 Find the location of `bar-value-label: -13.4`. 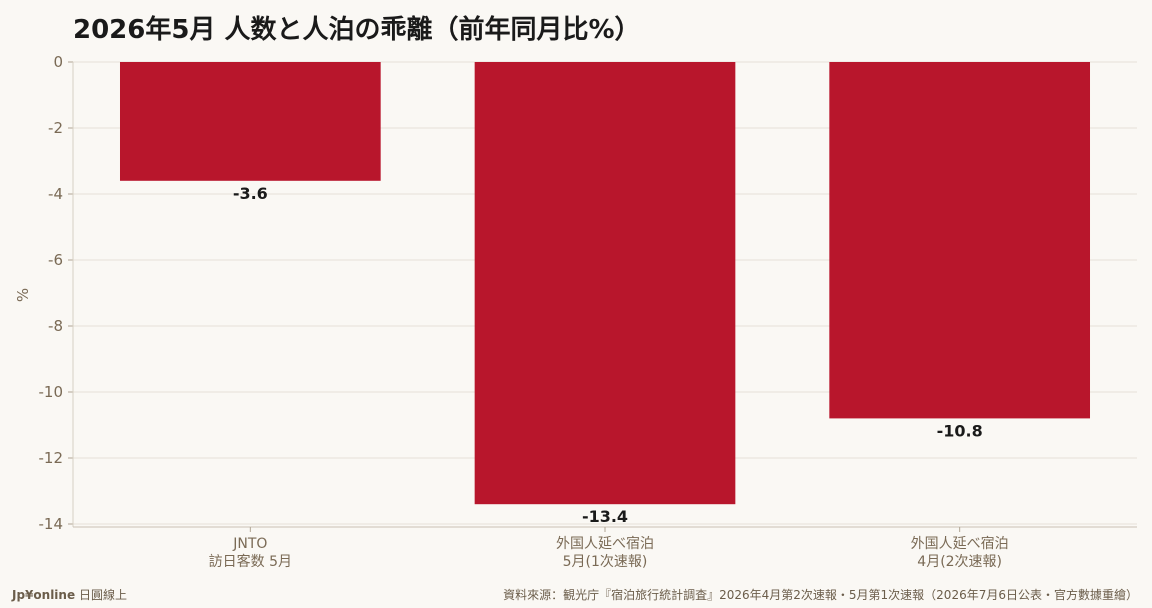

bar-value-label: -13.4 is located at coordinates (605, 516).